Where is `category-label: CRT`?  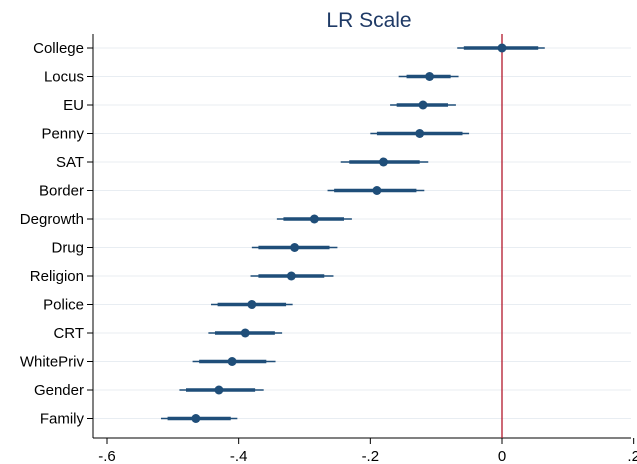
category-label: CRT is located at coordinates (68, 333).